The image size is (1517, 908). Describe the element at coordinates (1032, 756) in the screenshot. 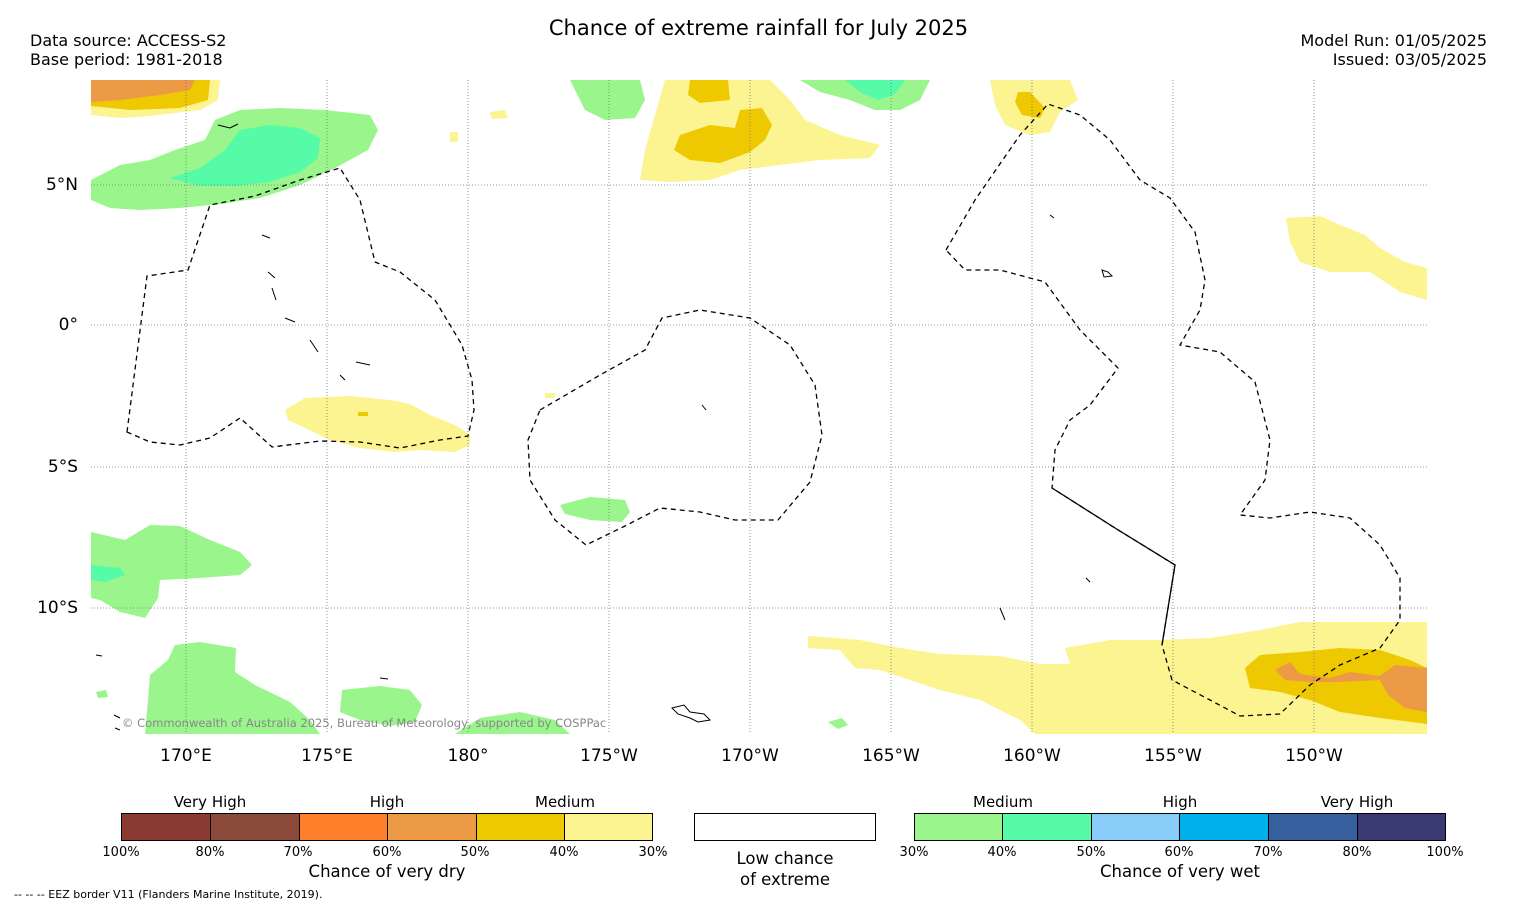

I see `lon-label-160w: 160°W` at that location.